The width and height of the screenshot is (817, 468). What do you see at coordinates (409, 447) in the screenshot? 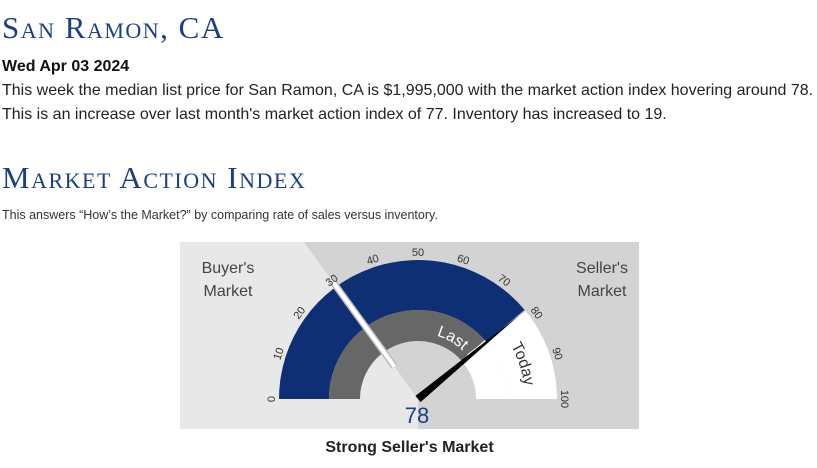
I see `market-verdict: Strong Seller's Market` at bounding box center [409, 447].